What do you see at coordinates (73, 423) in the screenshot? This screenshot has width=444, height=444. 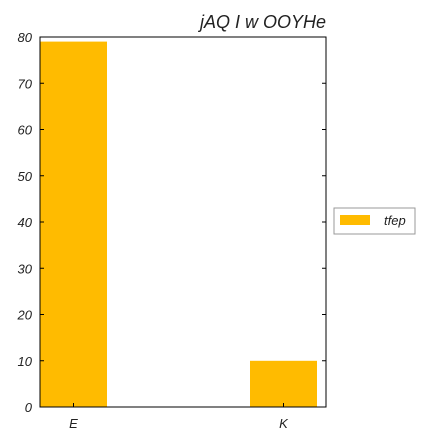 I see `x-tick-label-E: E` at bounding box center [73, 423].